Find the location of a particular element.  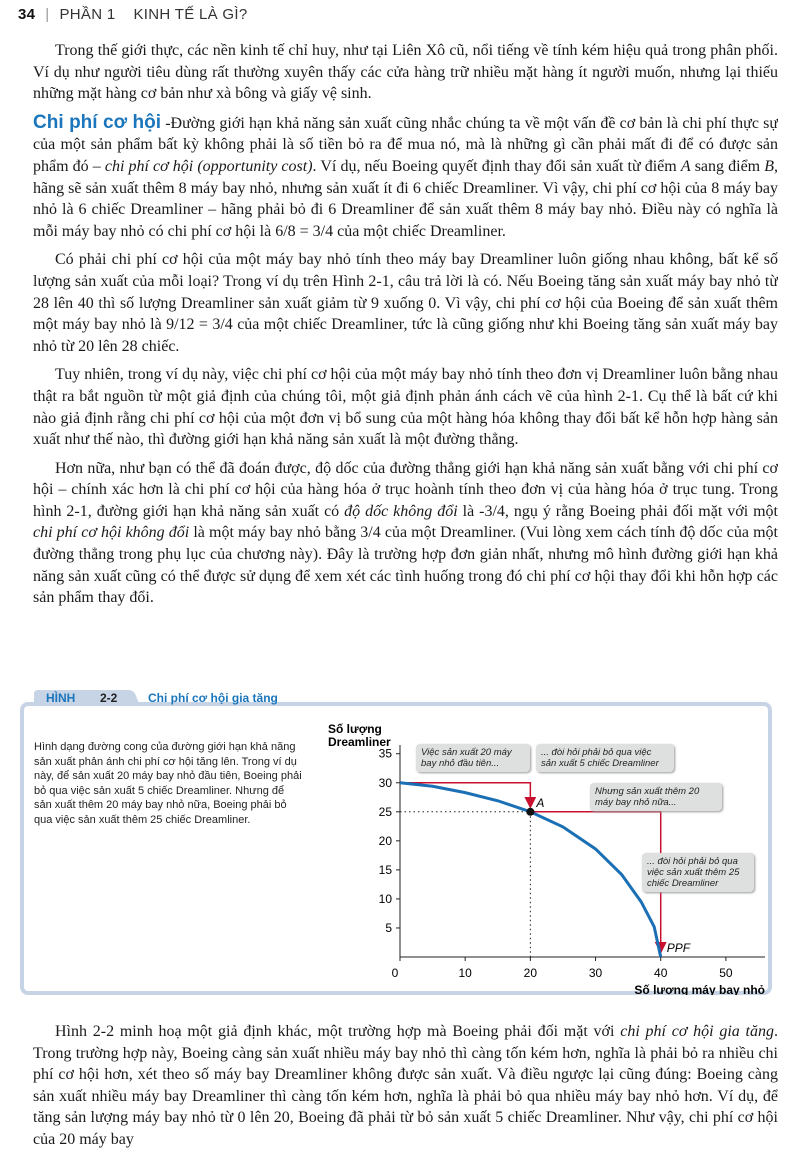

x-tick-label: 20 is located at coordinates (531, 973).